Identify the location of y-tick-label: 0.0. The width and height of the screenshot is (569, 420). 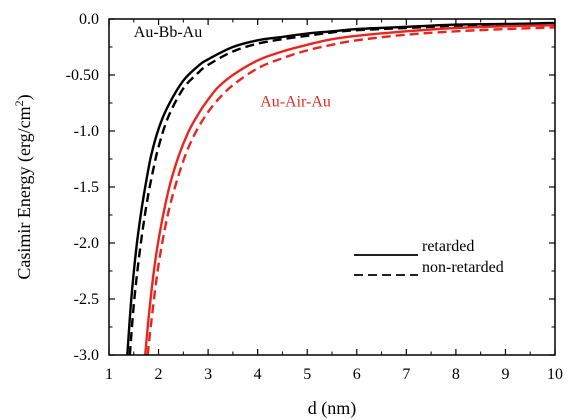
(89, 19).